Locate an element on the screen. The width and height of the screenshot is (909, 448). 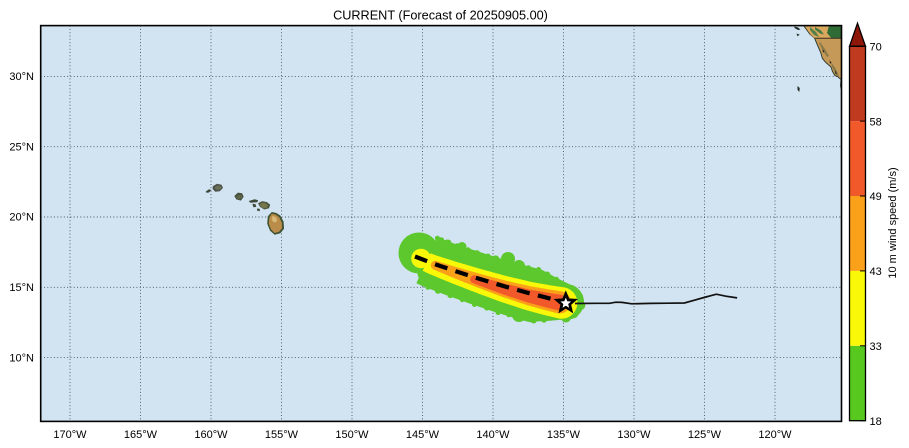
svg-text: 43 is located at coordinates (876, 272).